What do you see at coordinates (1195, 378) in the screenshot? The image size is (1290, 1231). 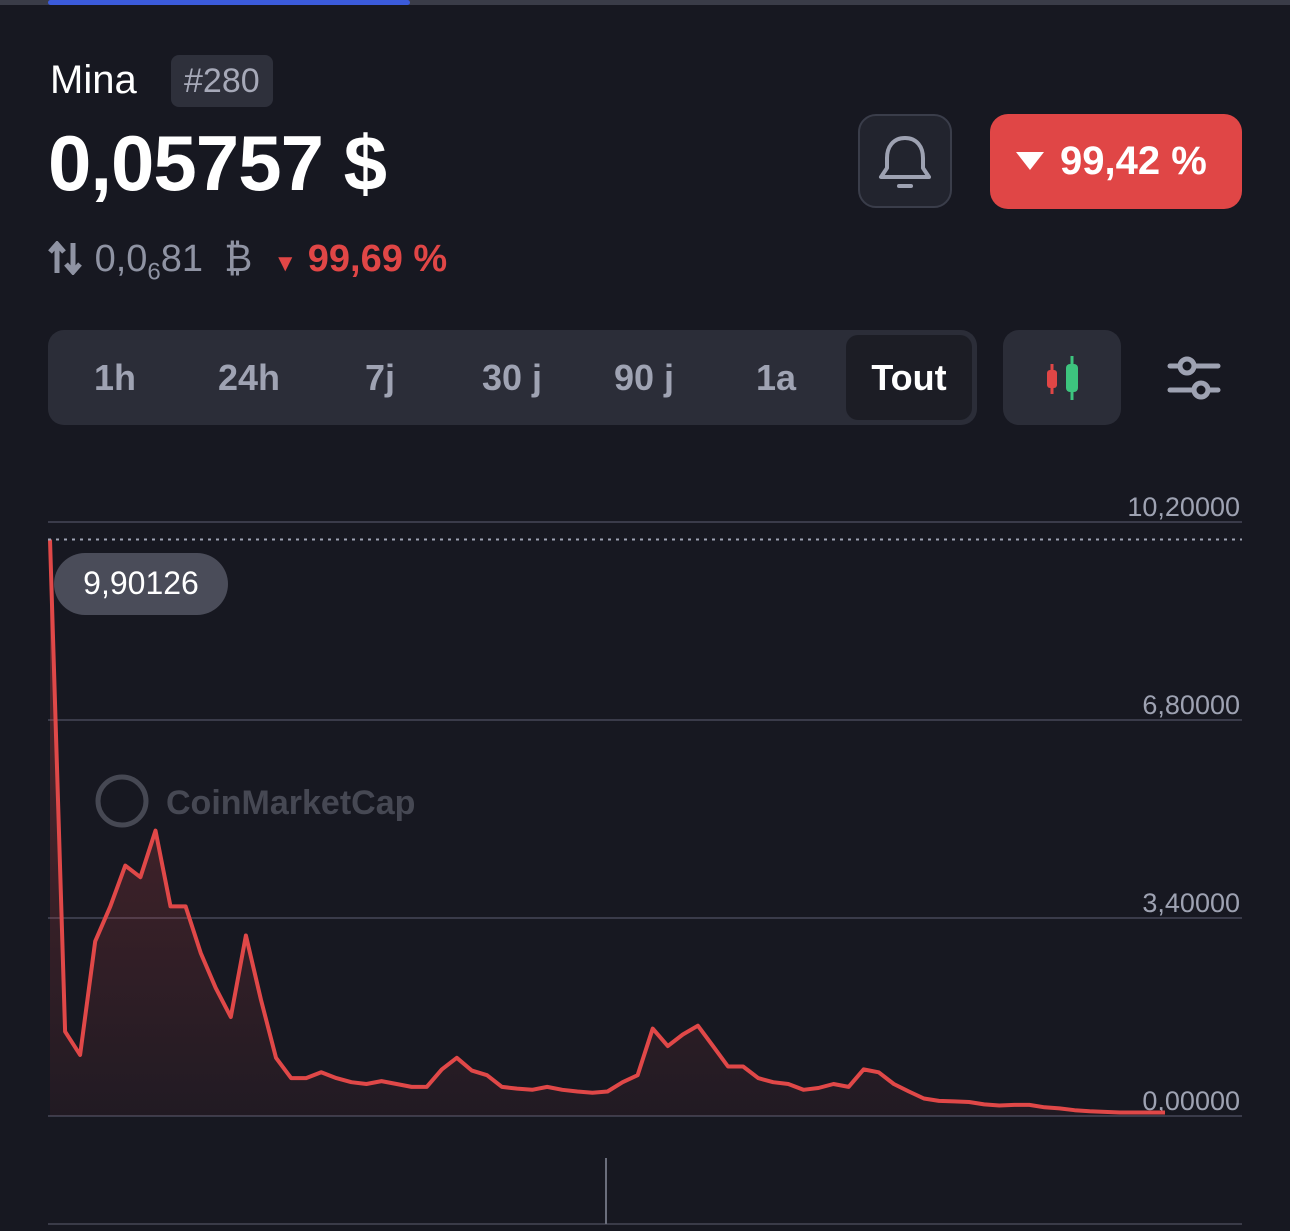 I see `settings-icon` at bounding box center [1195, 378].